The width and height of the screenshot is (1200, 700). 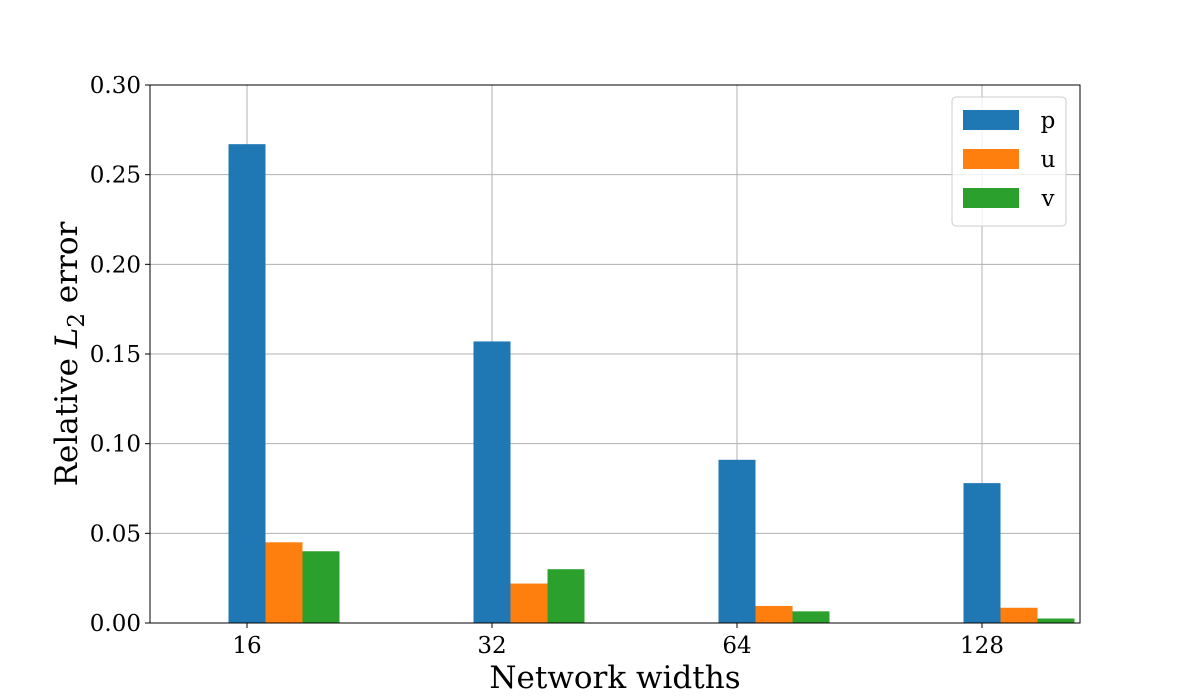 I want to click on y-axis-ticks: 0.00 0.05 0.10 0.15 0.20 0.25 0.30, so click(x=120, y=355).